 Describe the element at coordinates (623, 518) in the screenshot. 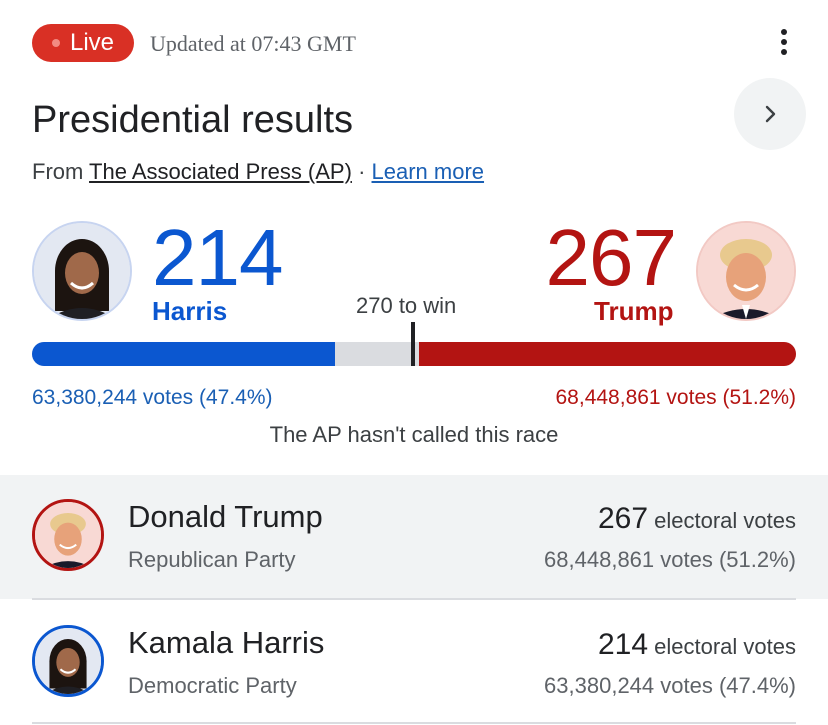

I see `electoral-count: 267` at that location.